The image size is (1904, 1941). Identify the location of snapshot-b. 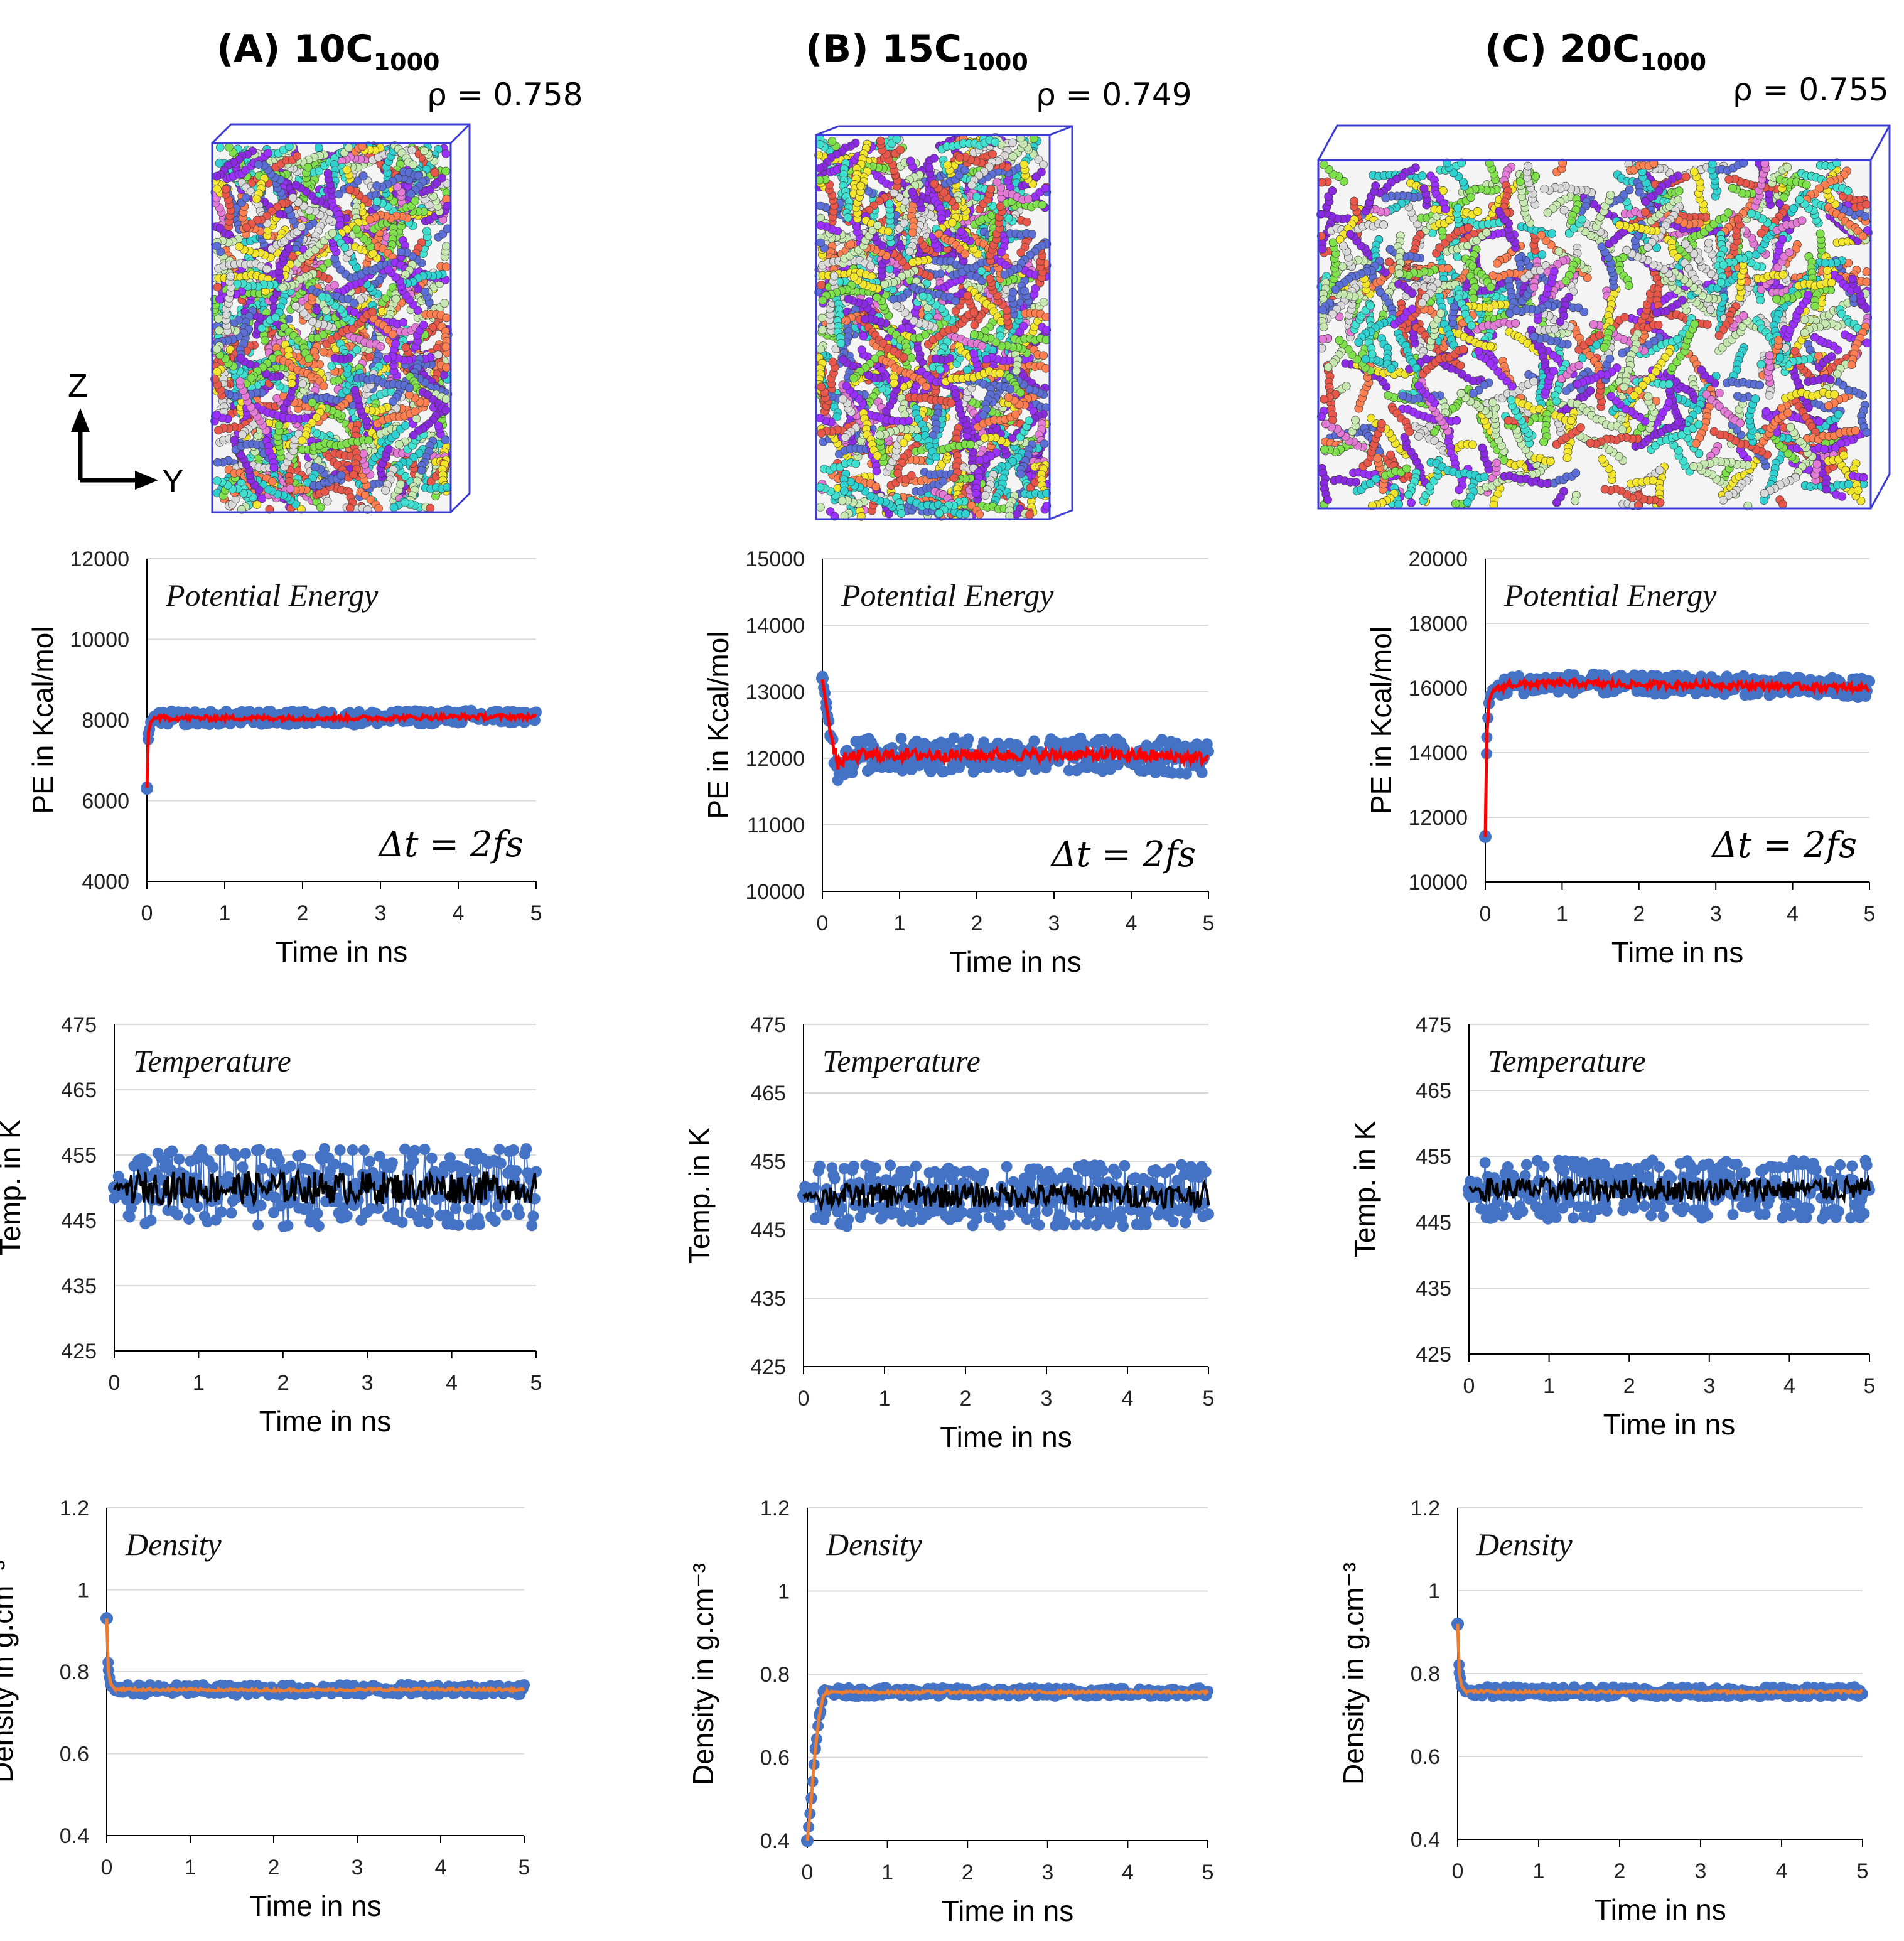
(943, 323).